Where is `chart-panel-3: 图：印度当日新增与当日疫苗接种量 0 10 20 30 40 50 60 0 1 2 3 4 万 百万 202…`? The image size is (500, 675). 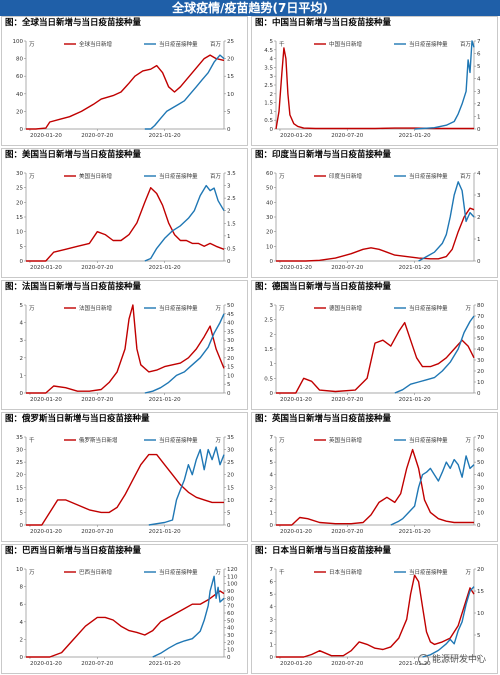 chart-panel-3: 图：印度当日新增与当日疫苗接种量 0 10 20 30 40 50 60 0 1 2 3 4 万 百万 202… is located at coordinates (374, 213).